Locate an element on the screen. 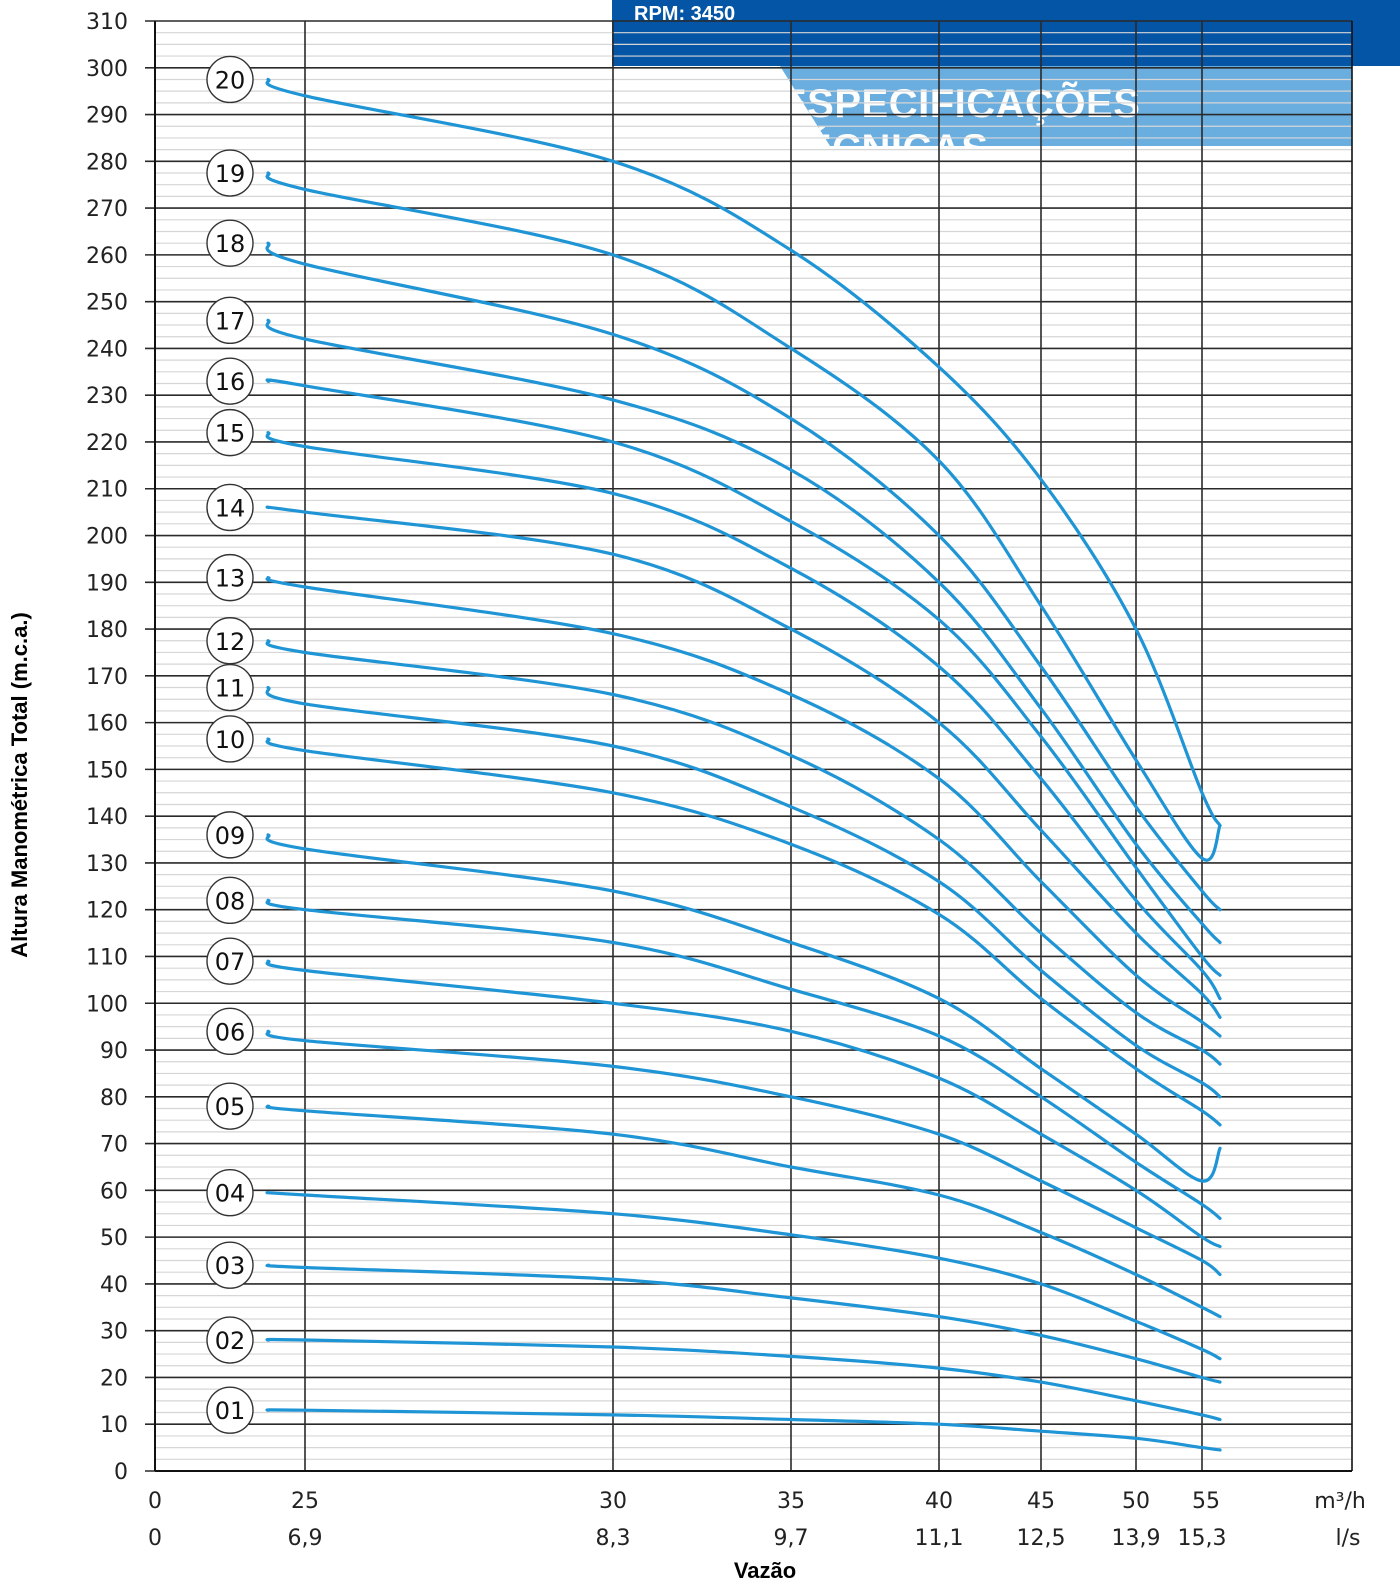 Image resolution: width=1400 pixels, height=1586 pixels. curve-badge-label-03: 03 is located at coordinates (230, 1266).